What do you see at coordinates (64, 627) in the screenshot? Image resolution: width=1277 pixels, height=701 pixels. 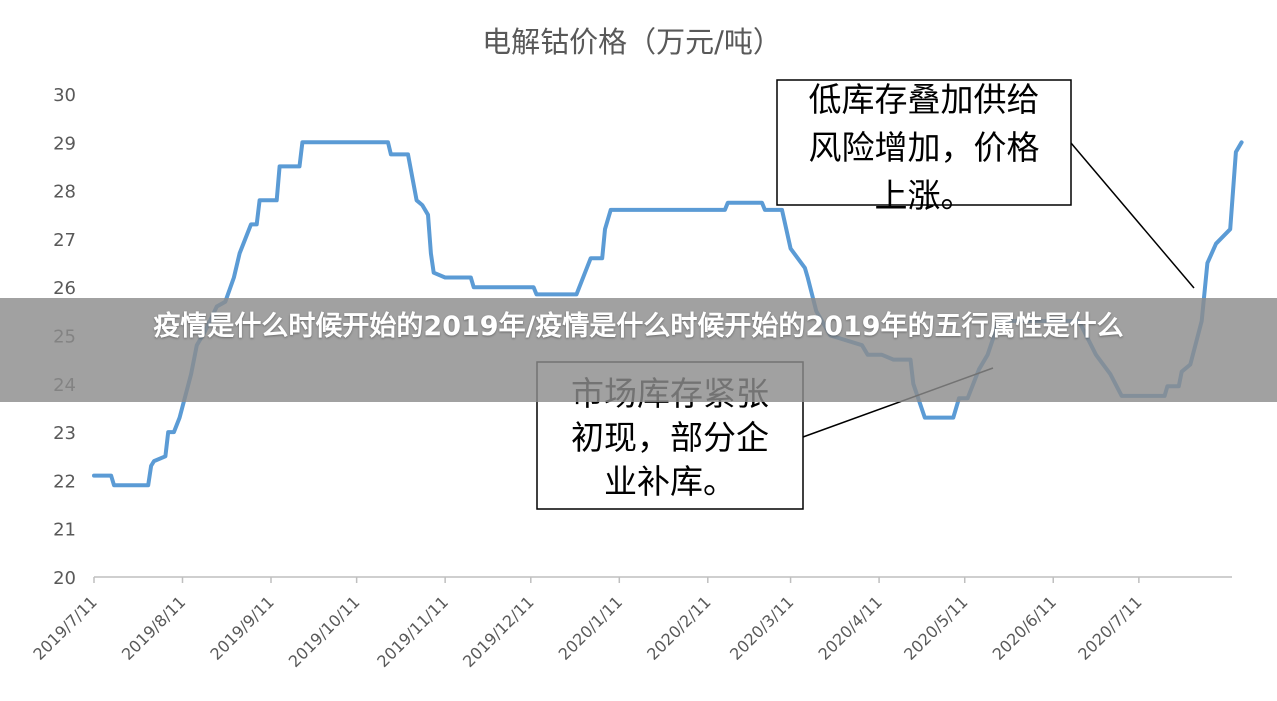 I see `x-tick-label: 2019/7/11` at bounding box center [64, 627].